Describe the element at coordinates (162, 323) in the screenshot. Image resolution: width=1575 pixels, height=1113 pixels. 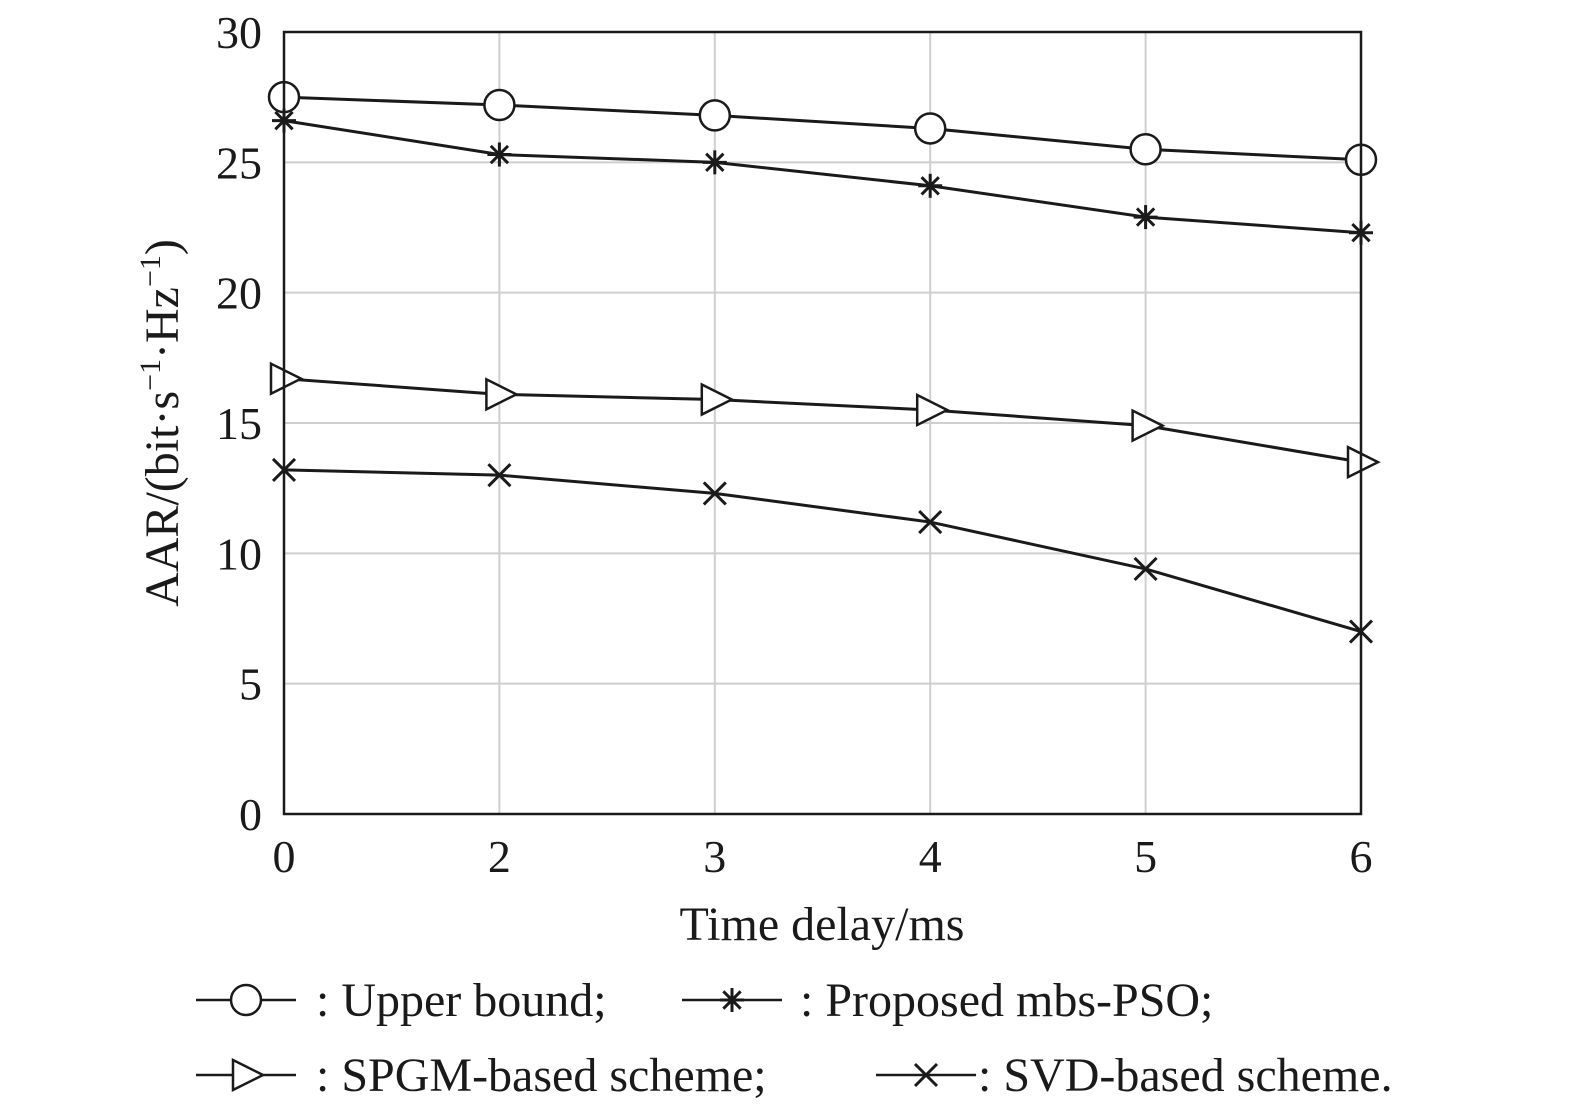
I see `y-axis-title-middle: ·Hz` at that location.